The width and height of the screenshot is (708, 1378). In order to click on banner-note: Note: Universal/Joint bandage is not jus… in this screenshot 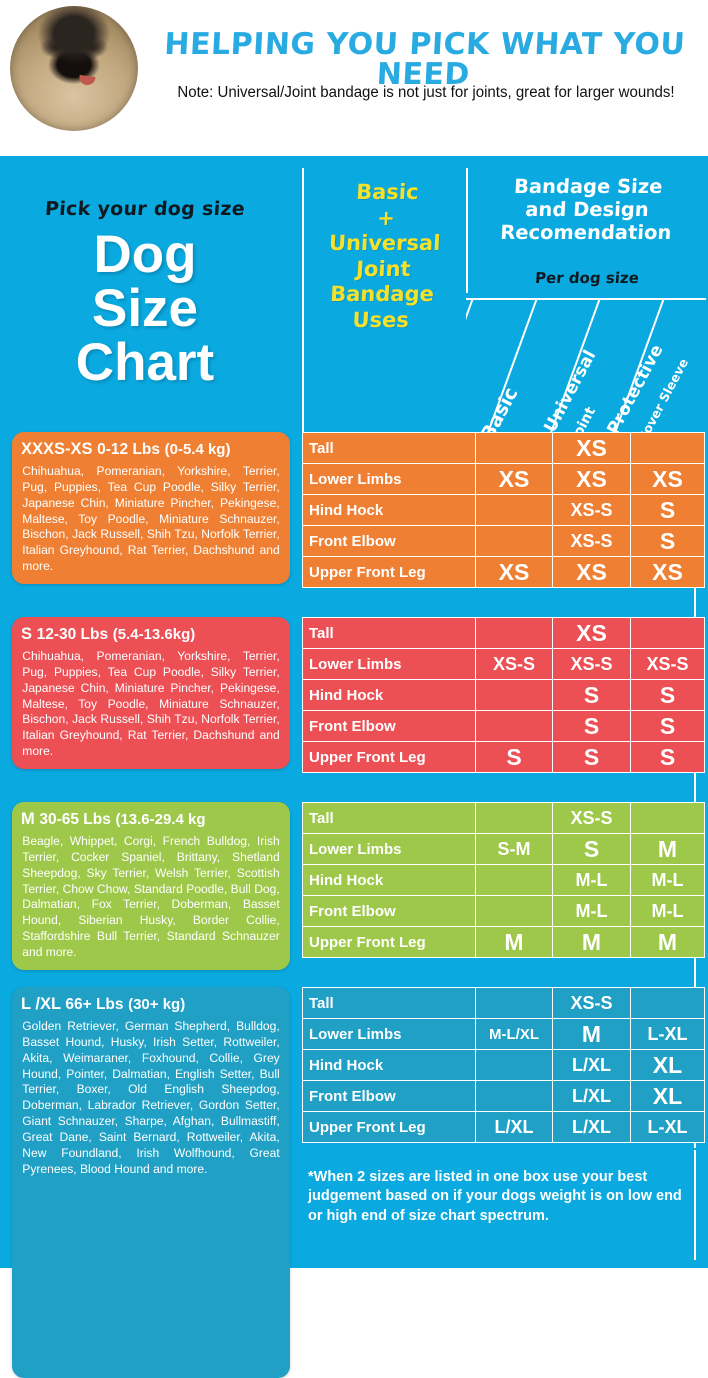, I will do `click(426, 92)`.